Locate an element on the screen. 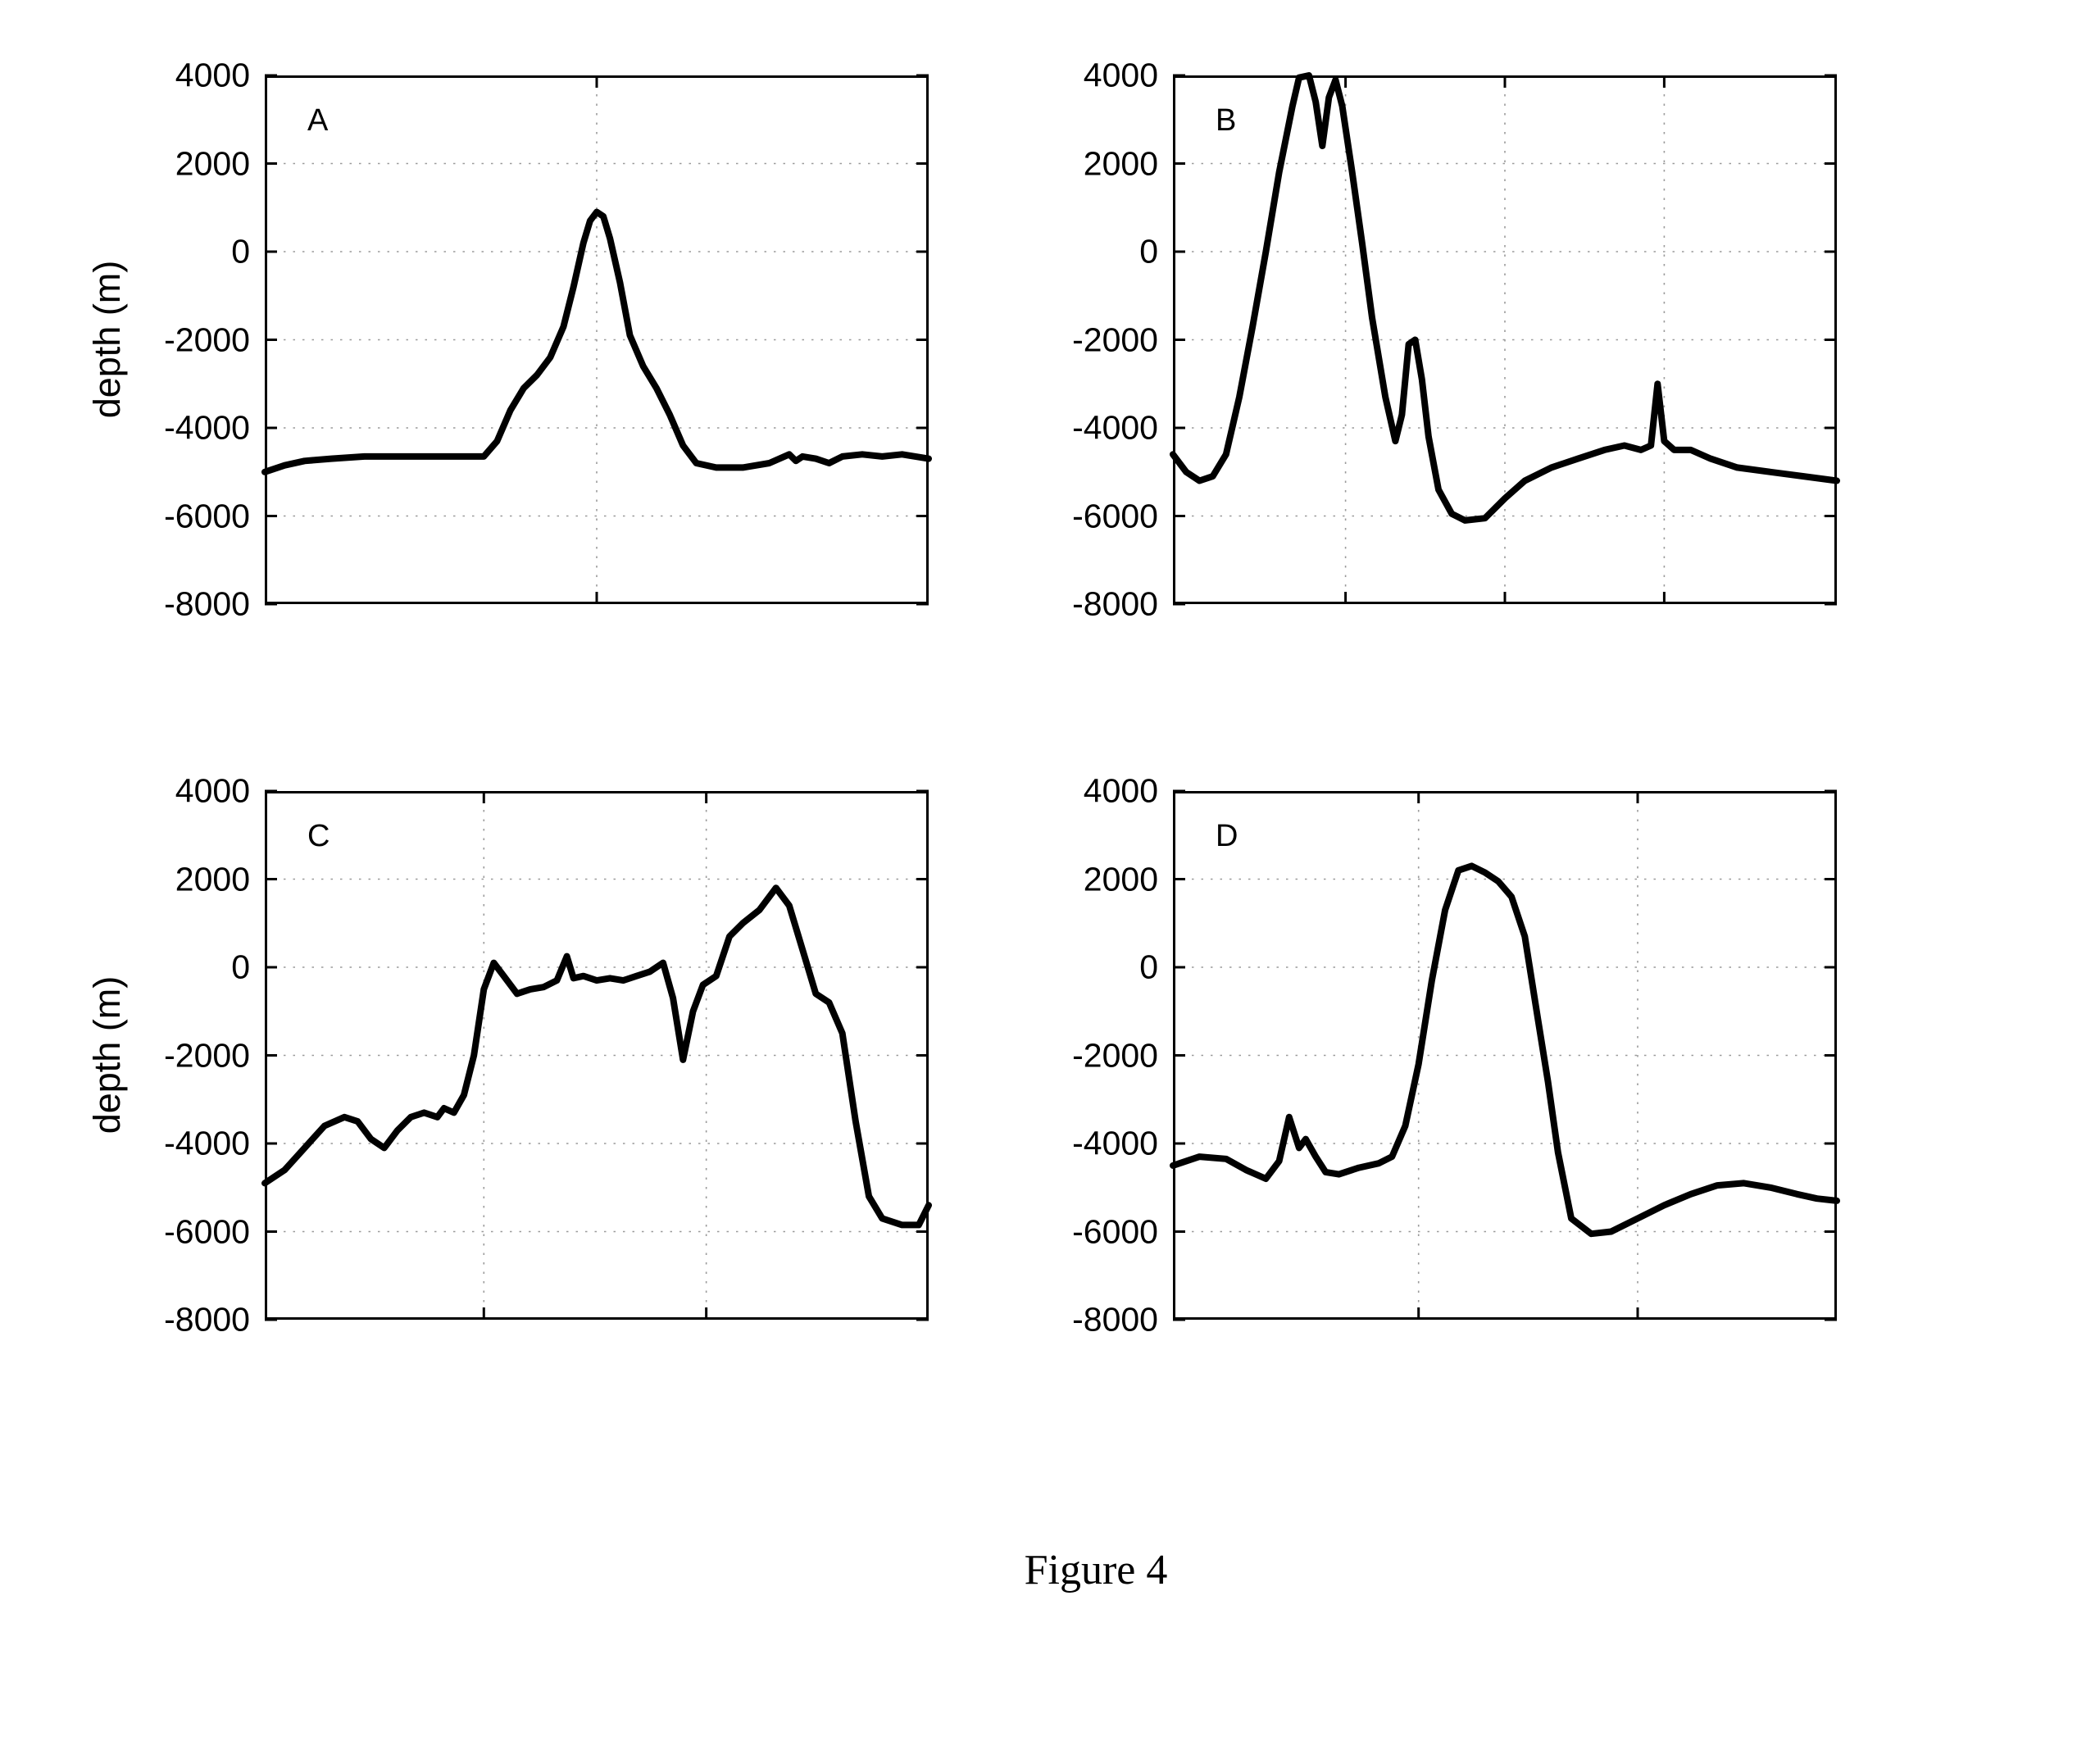  bathymetry-profile-D is located at coordinates (1505, 1050).